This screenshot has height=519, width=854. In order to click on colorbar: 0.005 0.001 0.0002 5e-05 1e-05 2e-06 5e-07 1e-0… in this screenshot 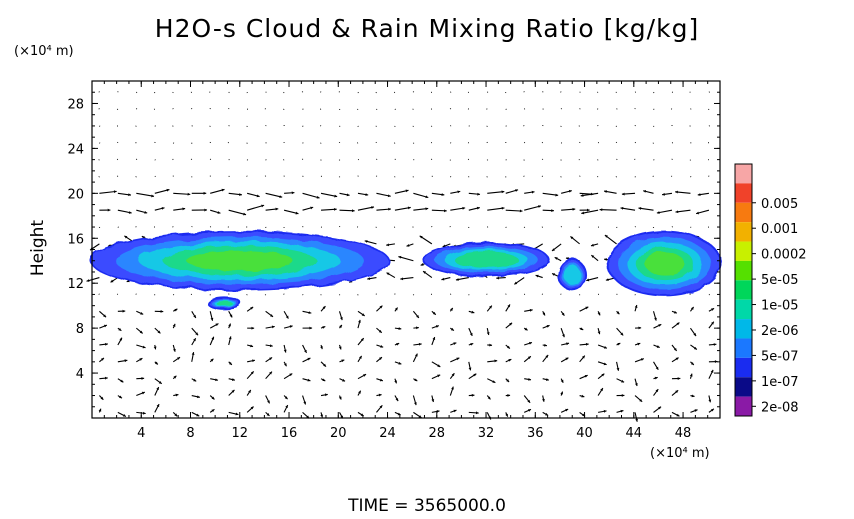, I will do `click(770, 290)`.